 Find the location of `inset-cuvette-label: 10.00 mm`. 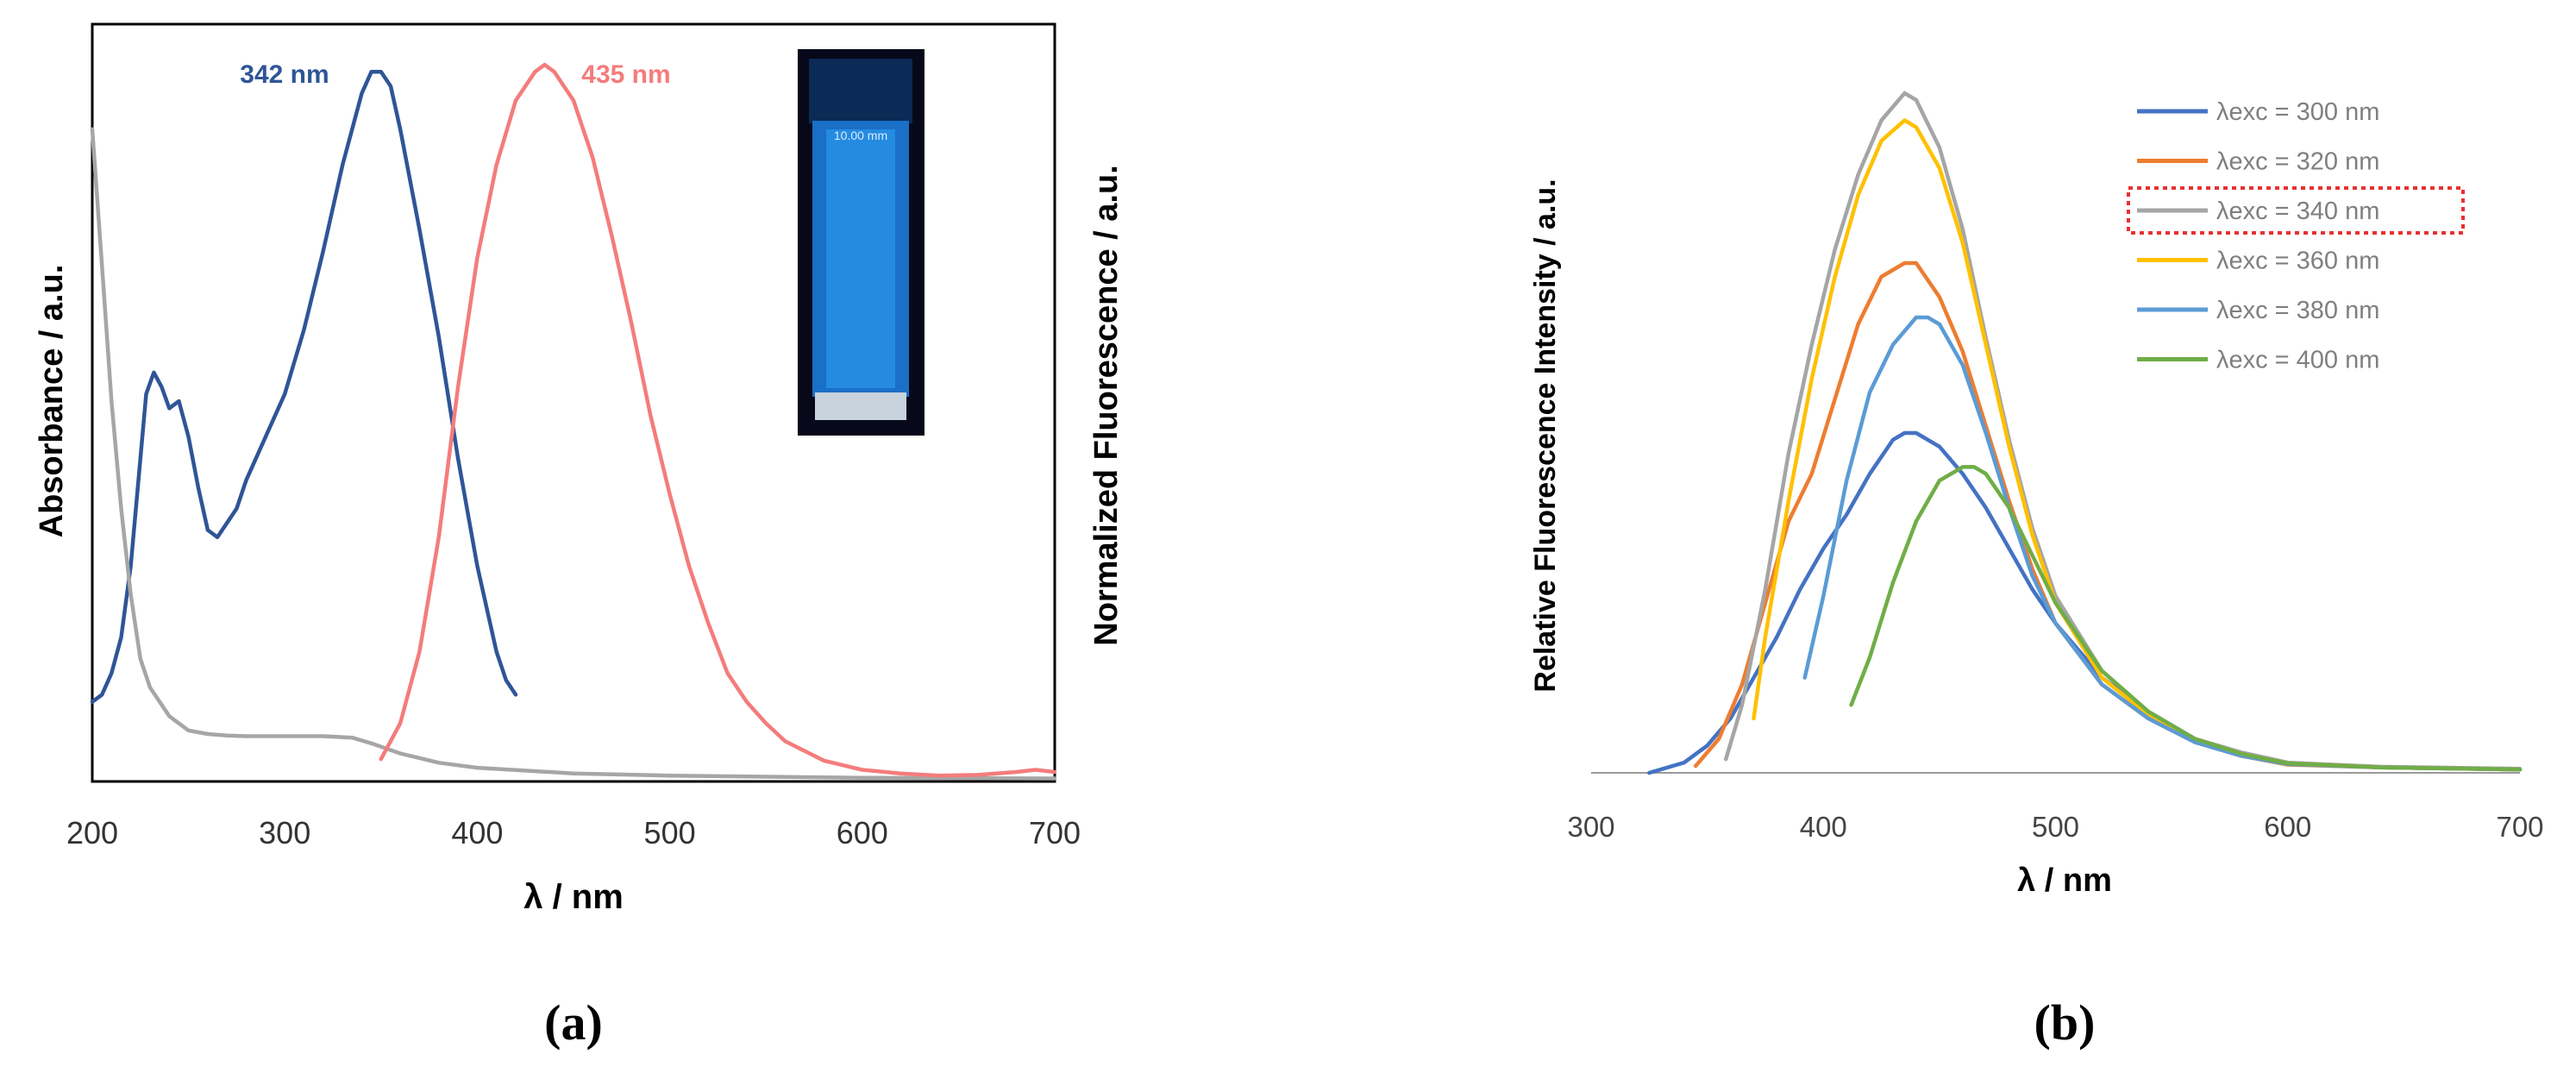

inset-cuvette-label: 10.00 mm is located at coordinates (860, 135).